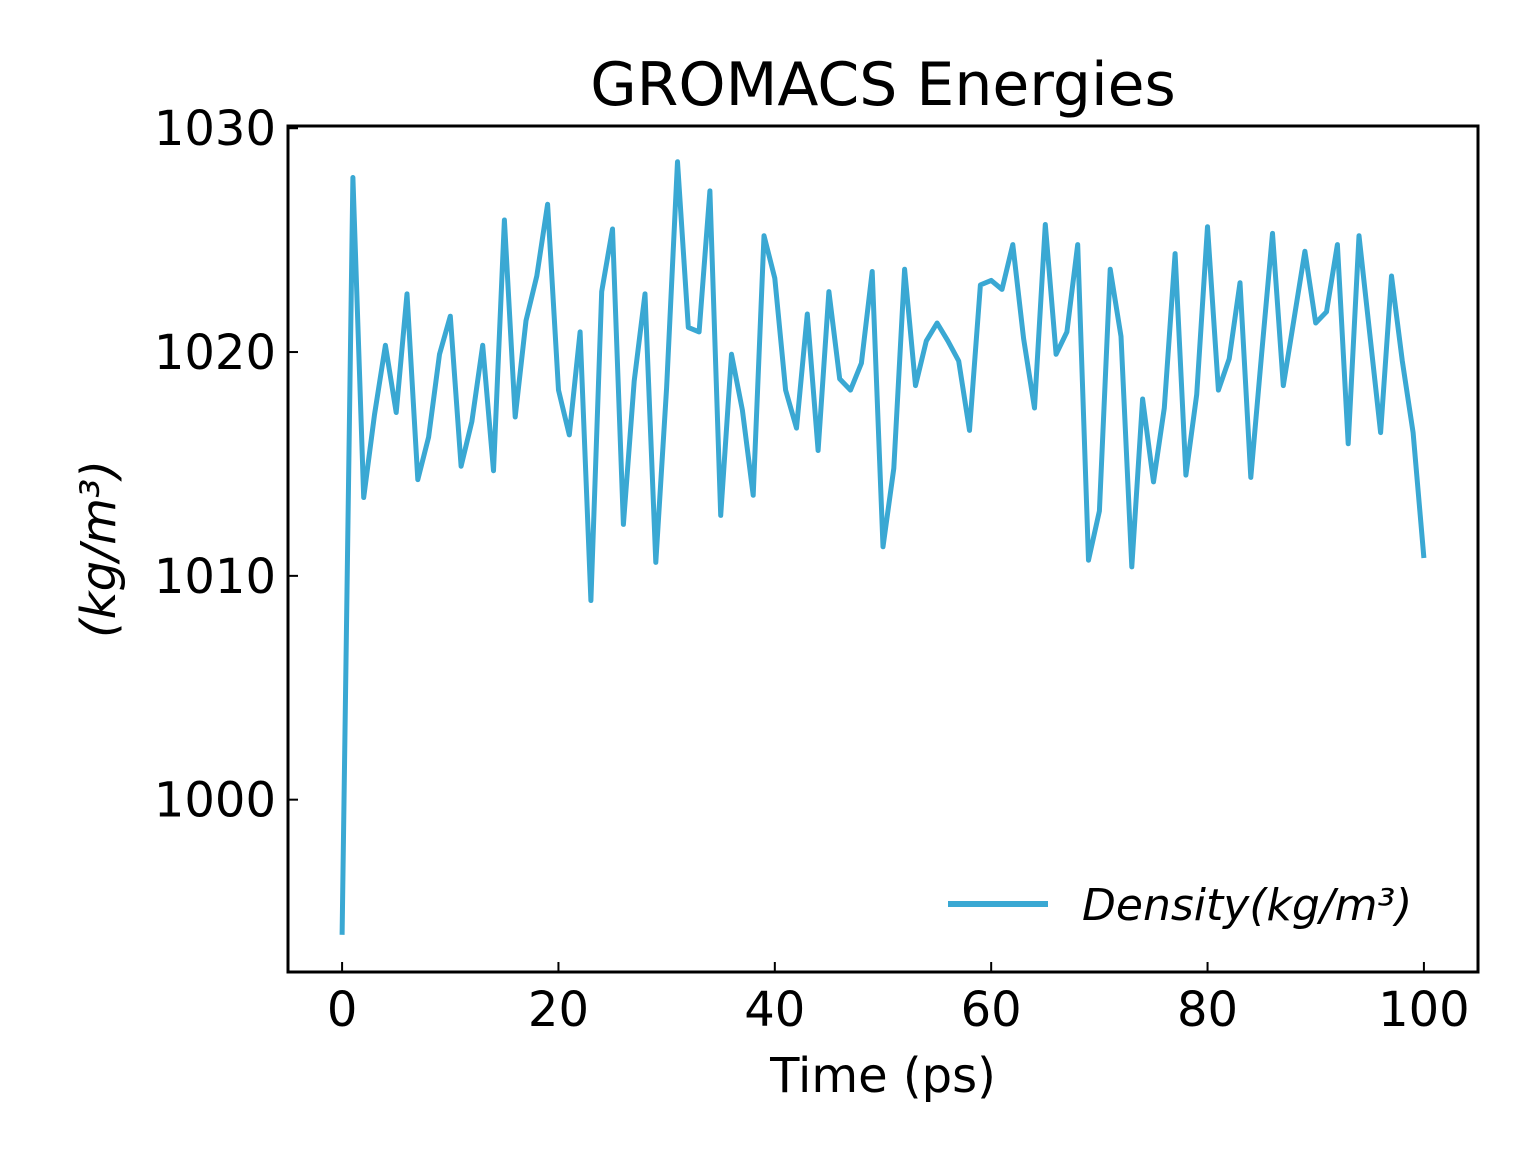  I want to click on y-tick-label: 1020, so click(215, 353).